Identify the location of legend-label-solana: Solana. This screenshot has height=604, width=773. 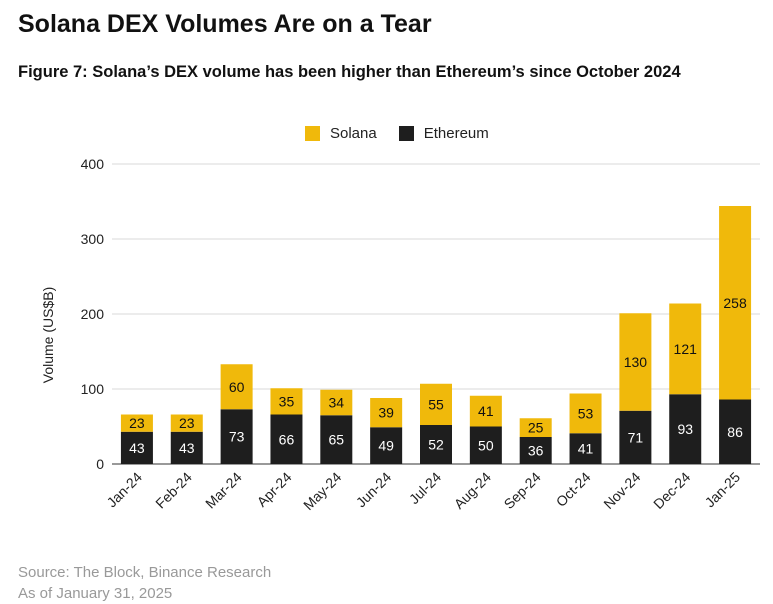
(353, 133).